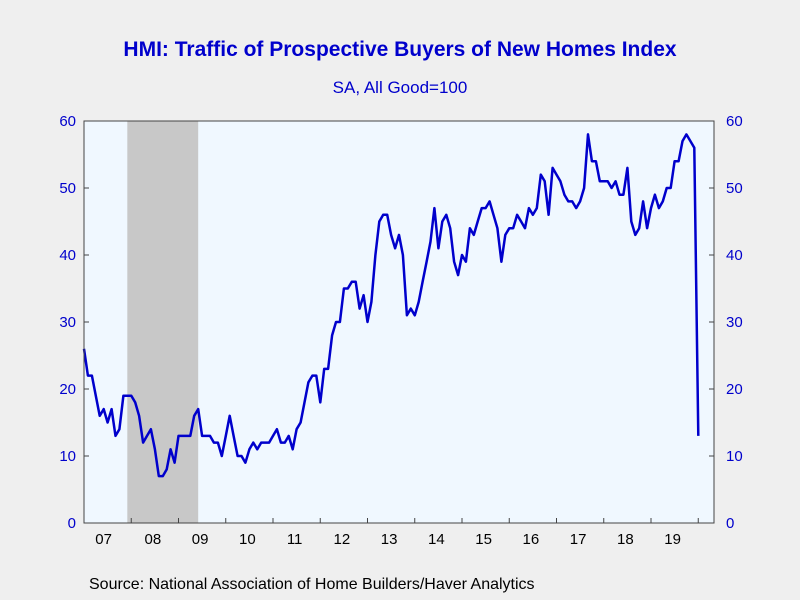 Image resolution: width=800 pixels, height=600 pixels. Describe the element at coordinates (625, 539) in the screenshot. I see `x-tick-label: 18` at that location.